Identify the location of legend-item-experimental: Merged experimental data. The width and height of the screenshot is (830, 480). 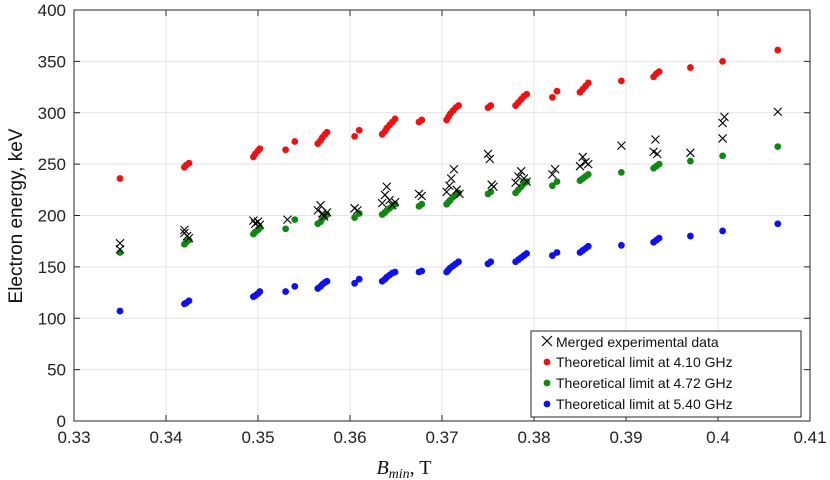
(630, 342).